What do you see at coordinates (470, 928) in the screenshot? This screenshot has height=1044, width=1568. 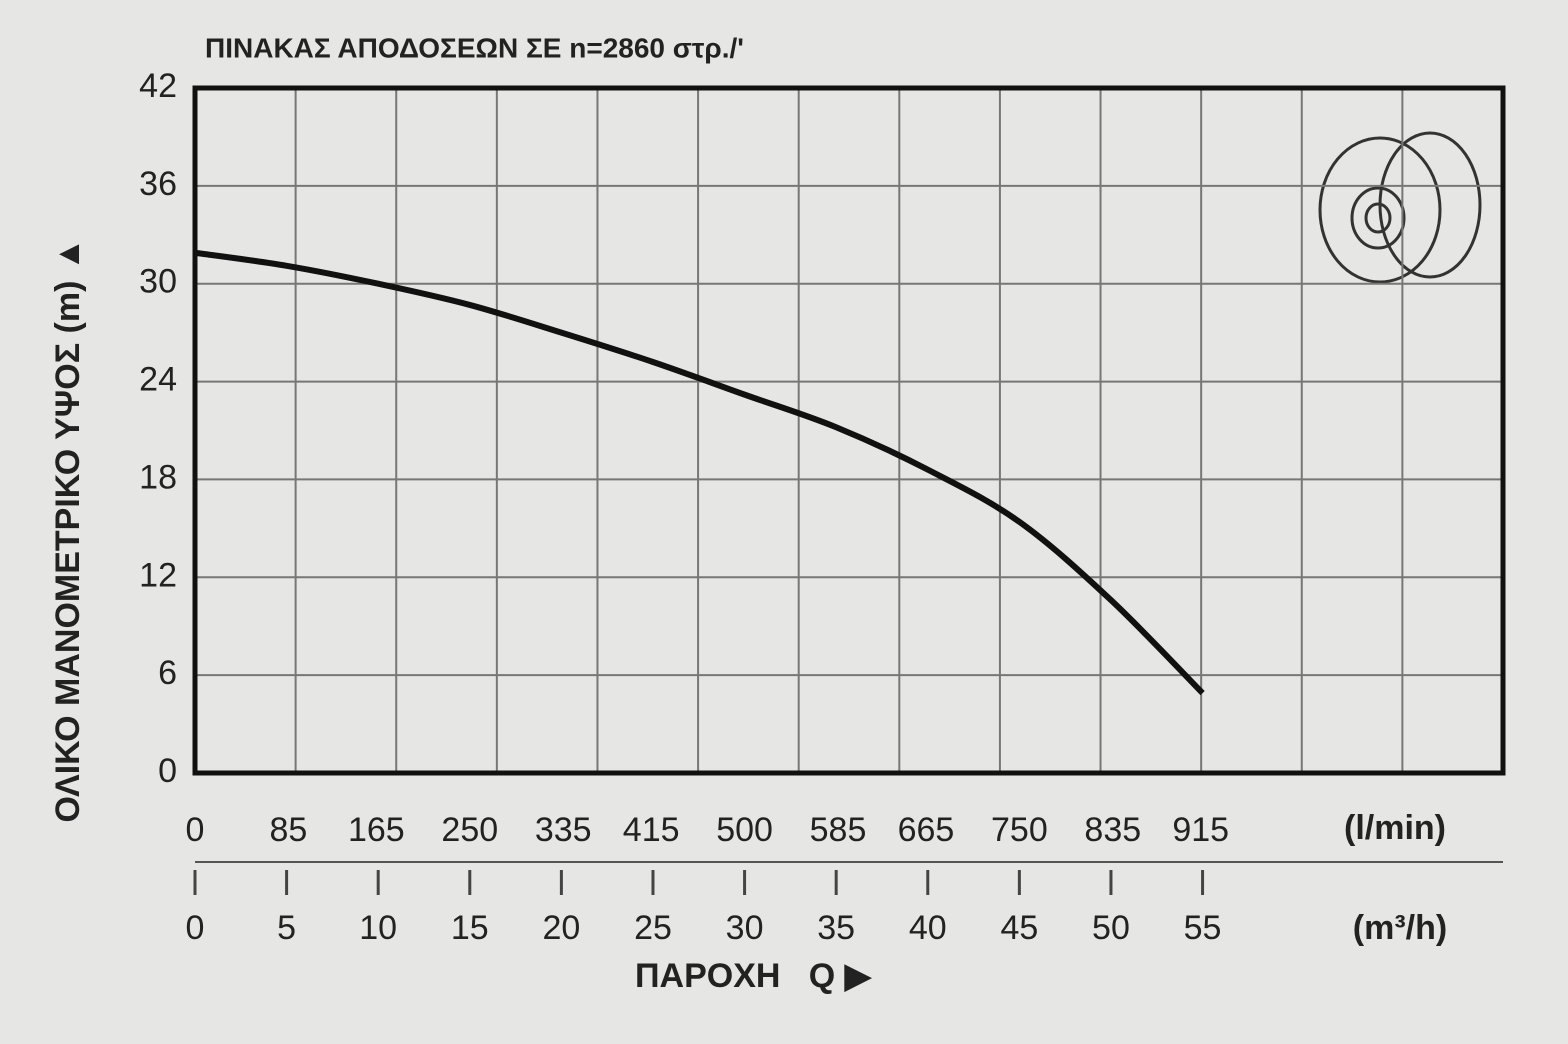 I see `x-tick-label: 15` at bounding box center [470, 928].